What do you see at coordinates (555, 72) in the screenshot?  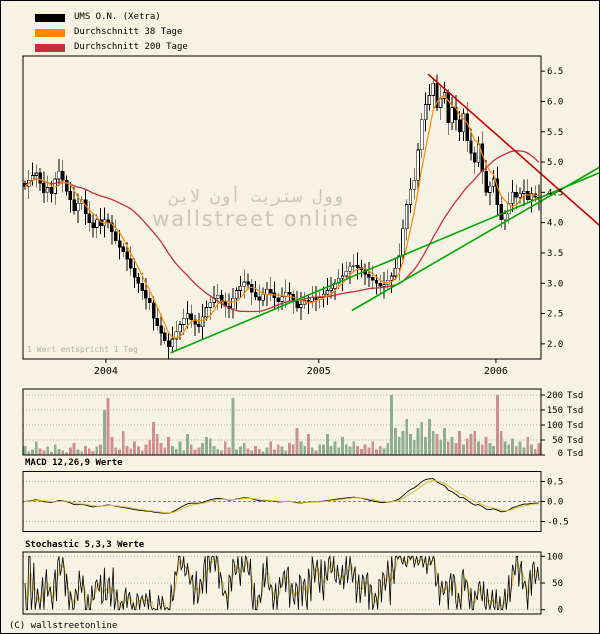 I see `svg-text: 6.5` at bounding box center [555, 72].